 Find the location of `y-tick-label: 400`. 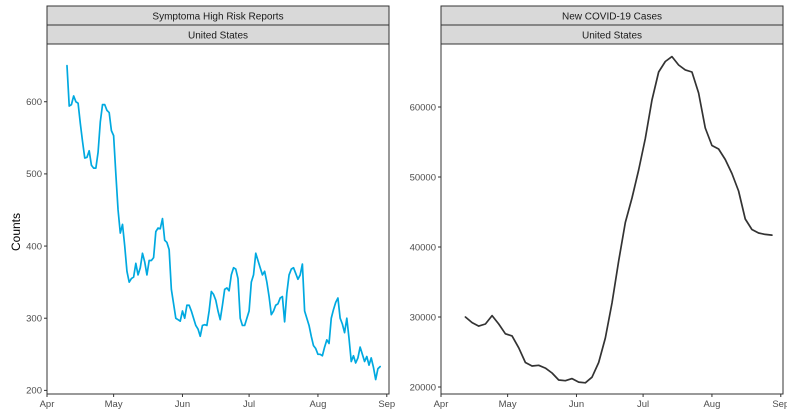

y-tick-label: 400 is located at coordinates (34, 246).